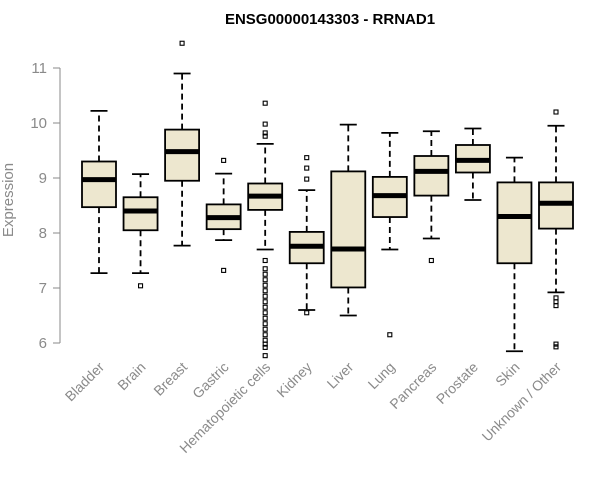  What do you see at coordinates (38, 123) in the screenshot?
I see `y-tick-label: 10` at bounding box center [38, 123].